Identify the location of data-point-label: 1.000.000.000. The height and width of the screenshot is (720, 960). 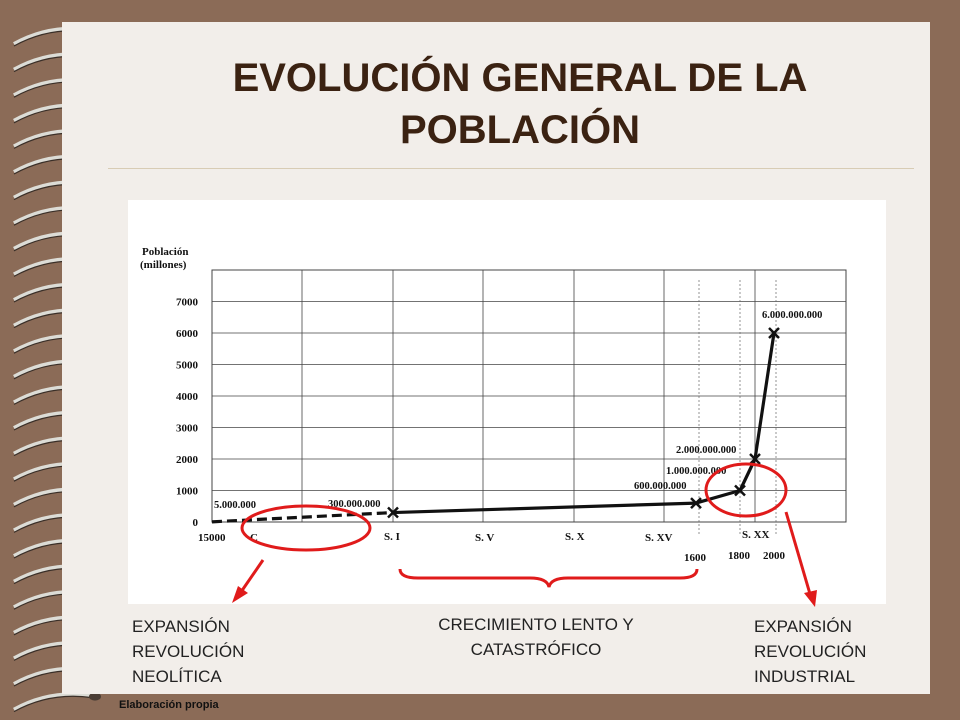
(696, 471).